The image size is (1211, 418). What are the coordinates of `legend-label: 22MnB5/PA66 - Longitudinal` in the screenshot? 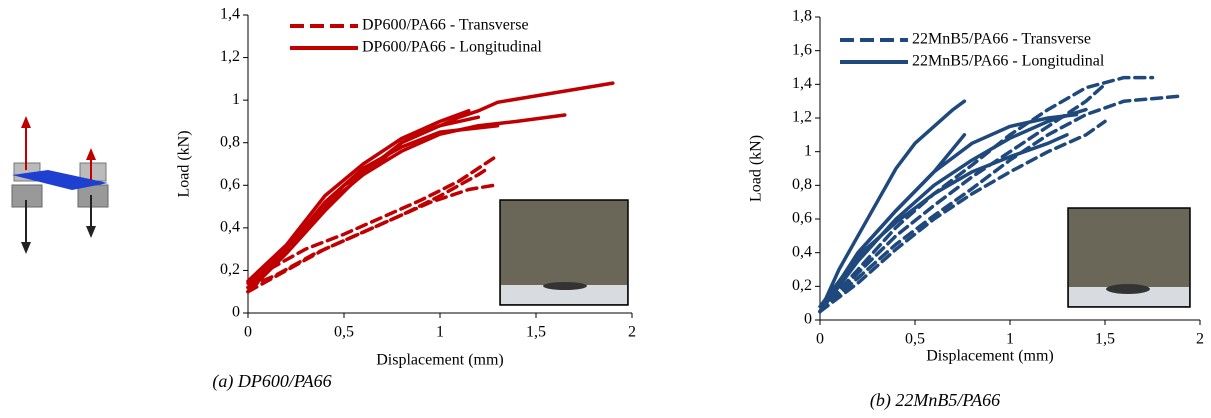 It's located at (1008, 61).